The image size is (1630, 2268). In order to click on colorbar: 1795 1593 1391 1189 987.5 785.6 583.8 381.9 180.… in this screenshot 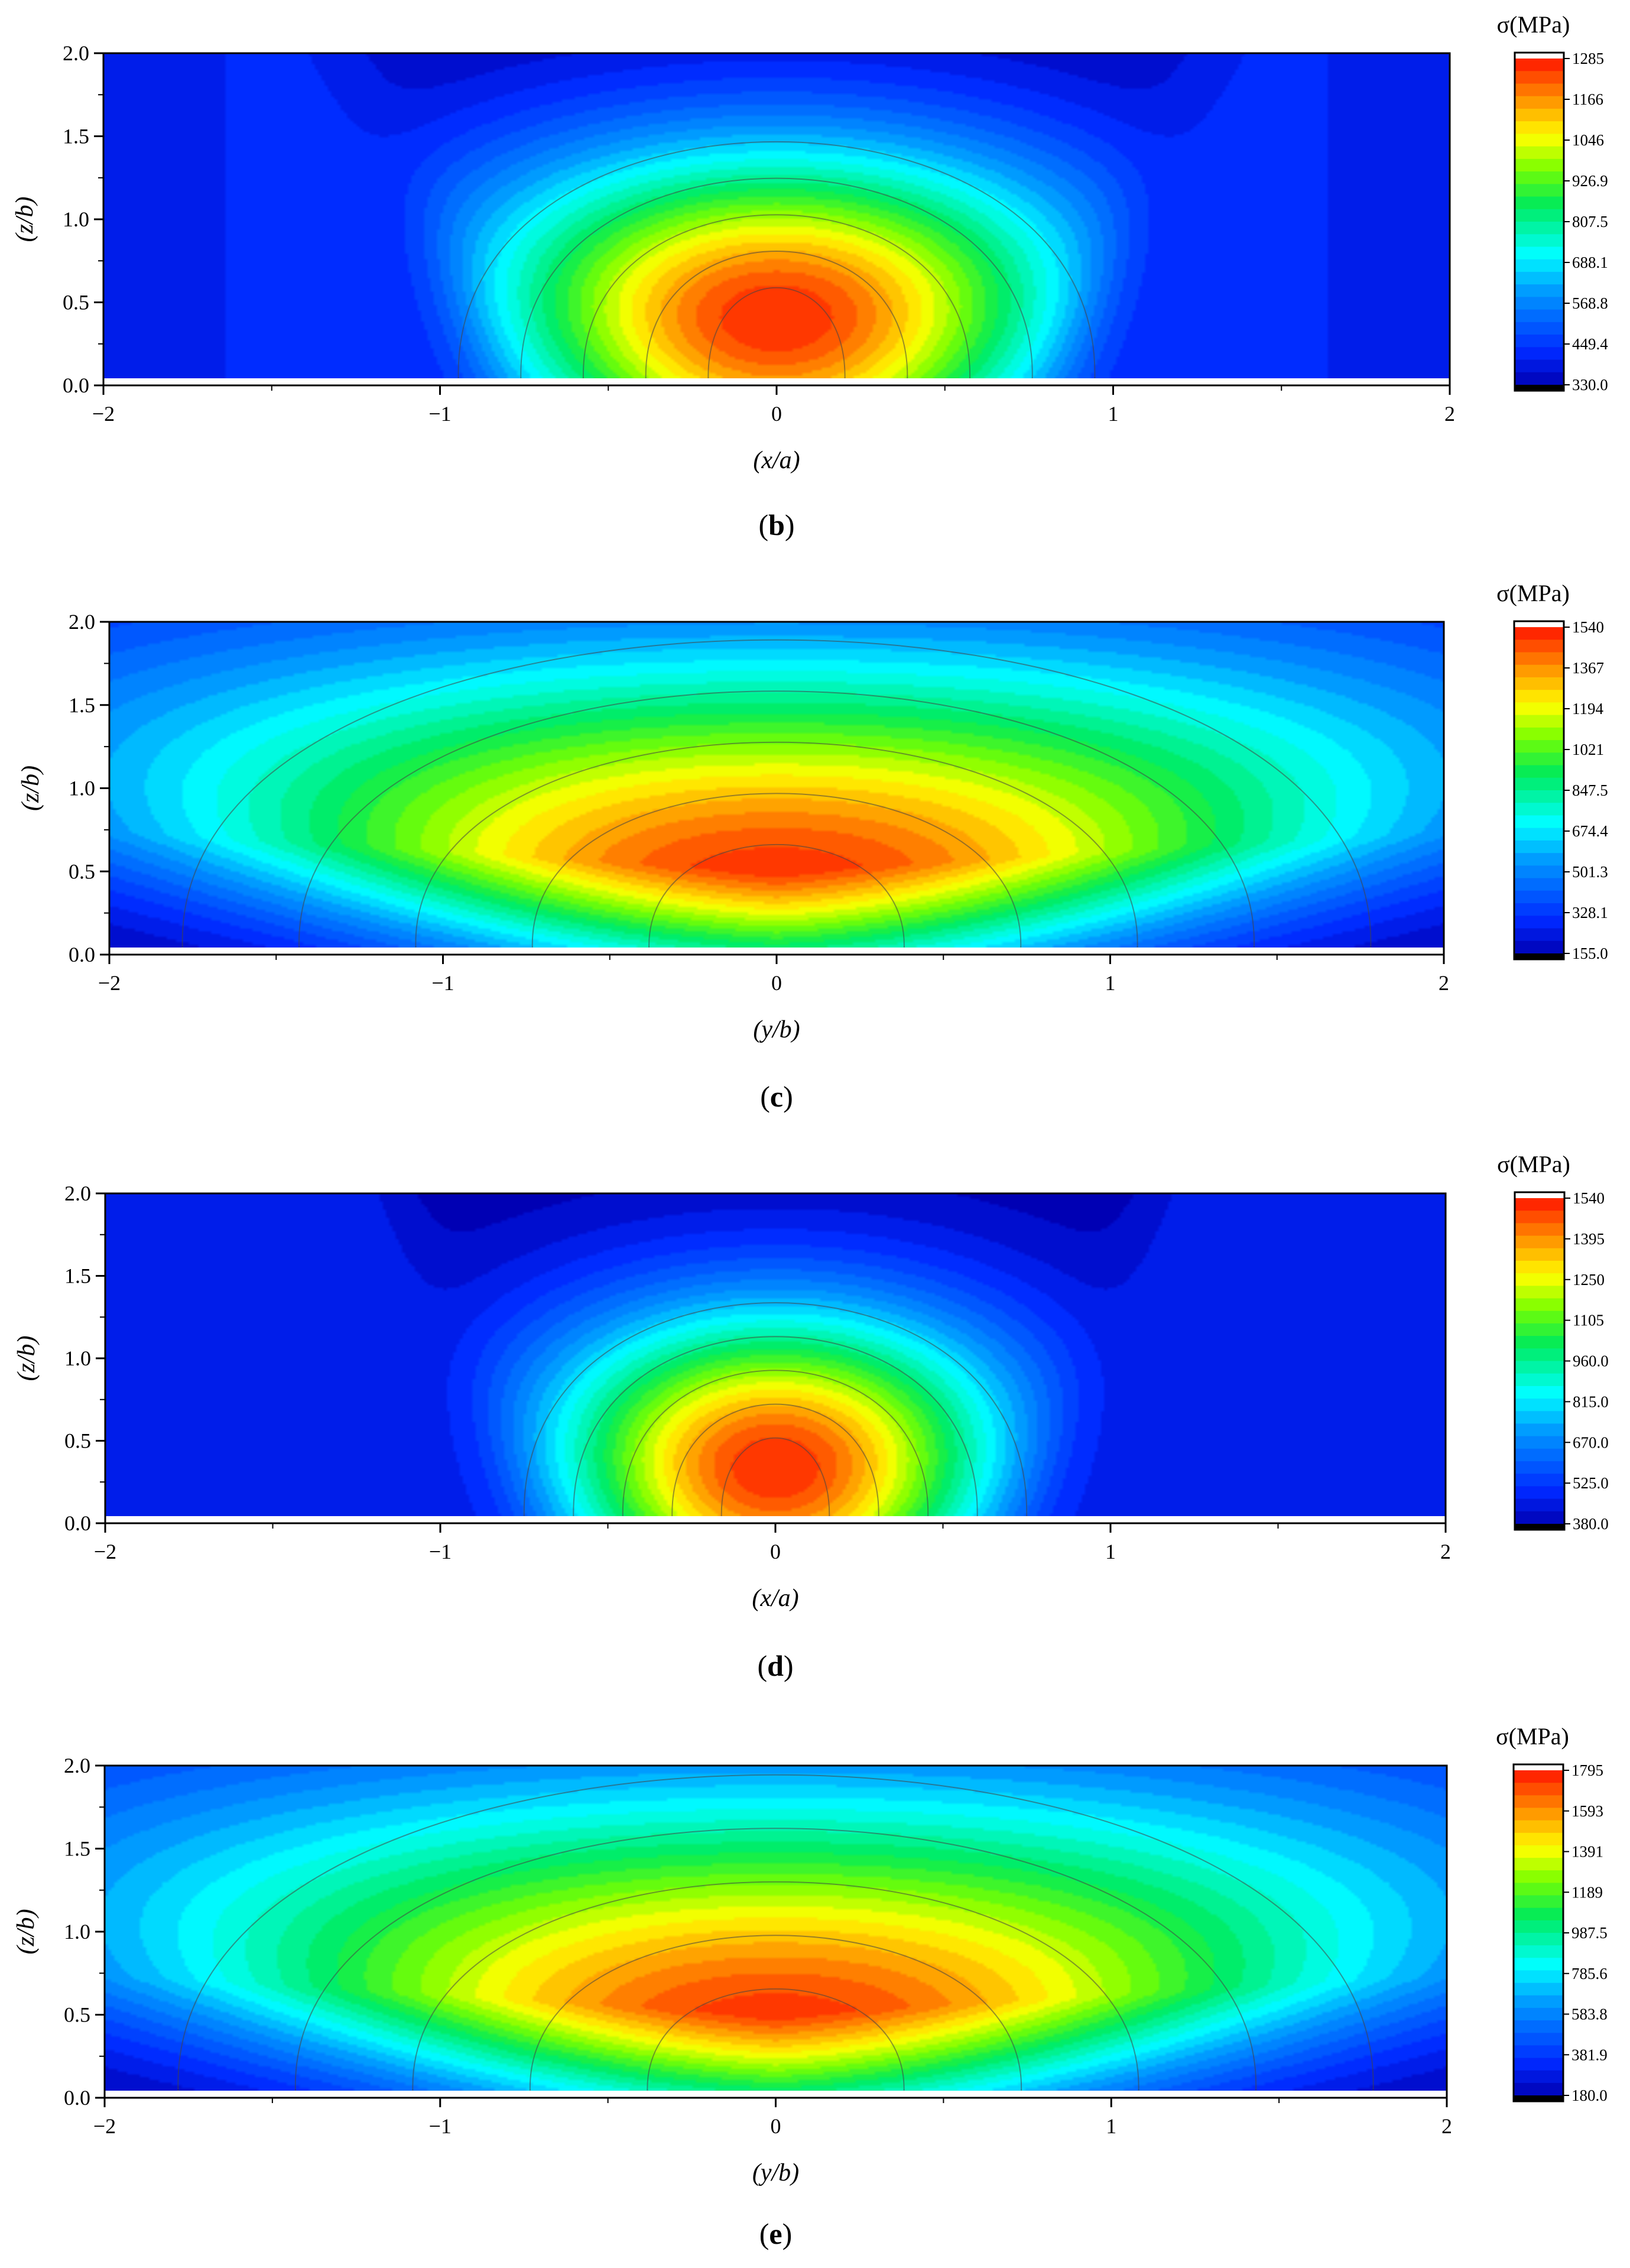, I will do `click(1552, 1913)`.